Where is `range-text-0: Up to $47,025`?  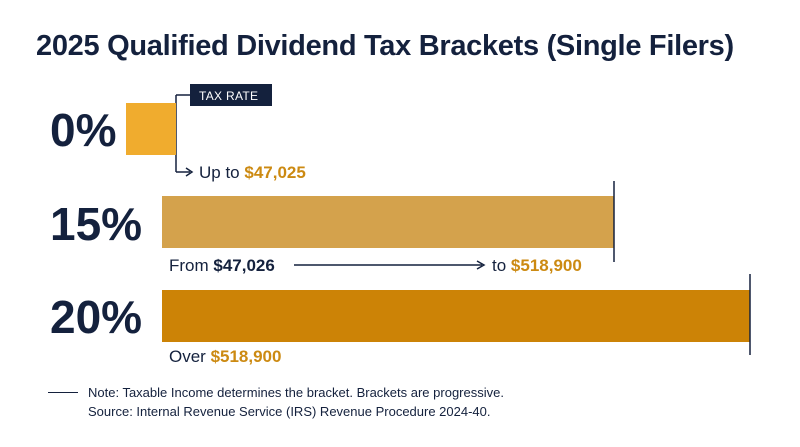 range-text-0: Up to $47,025 is located at coordinates (252, 172).